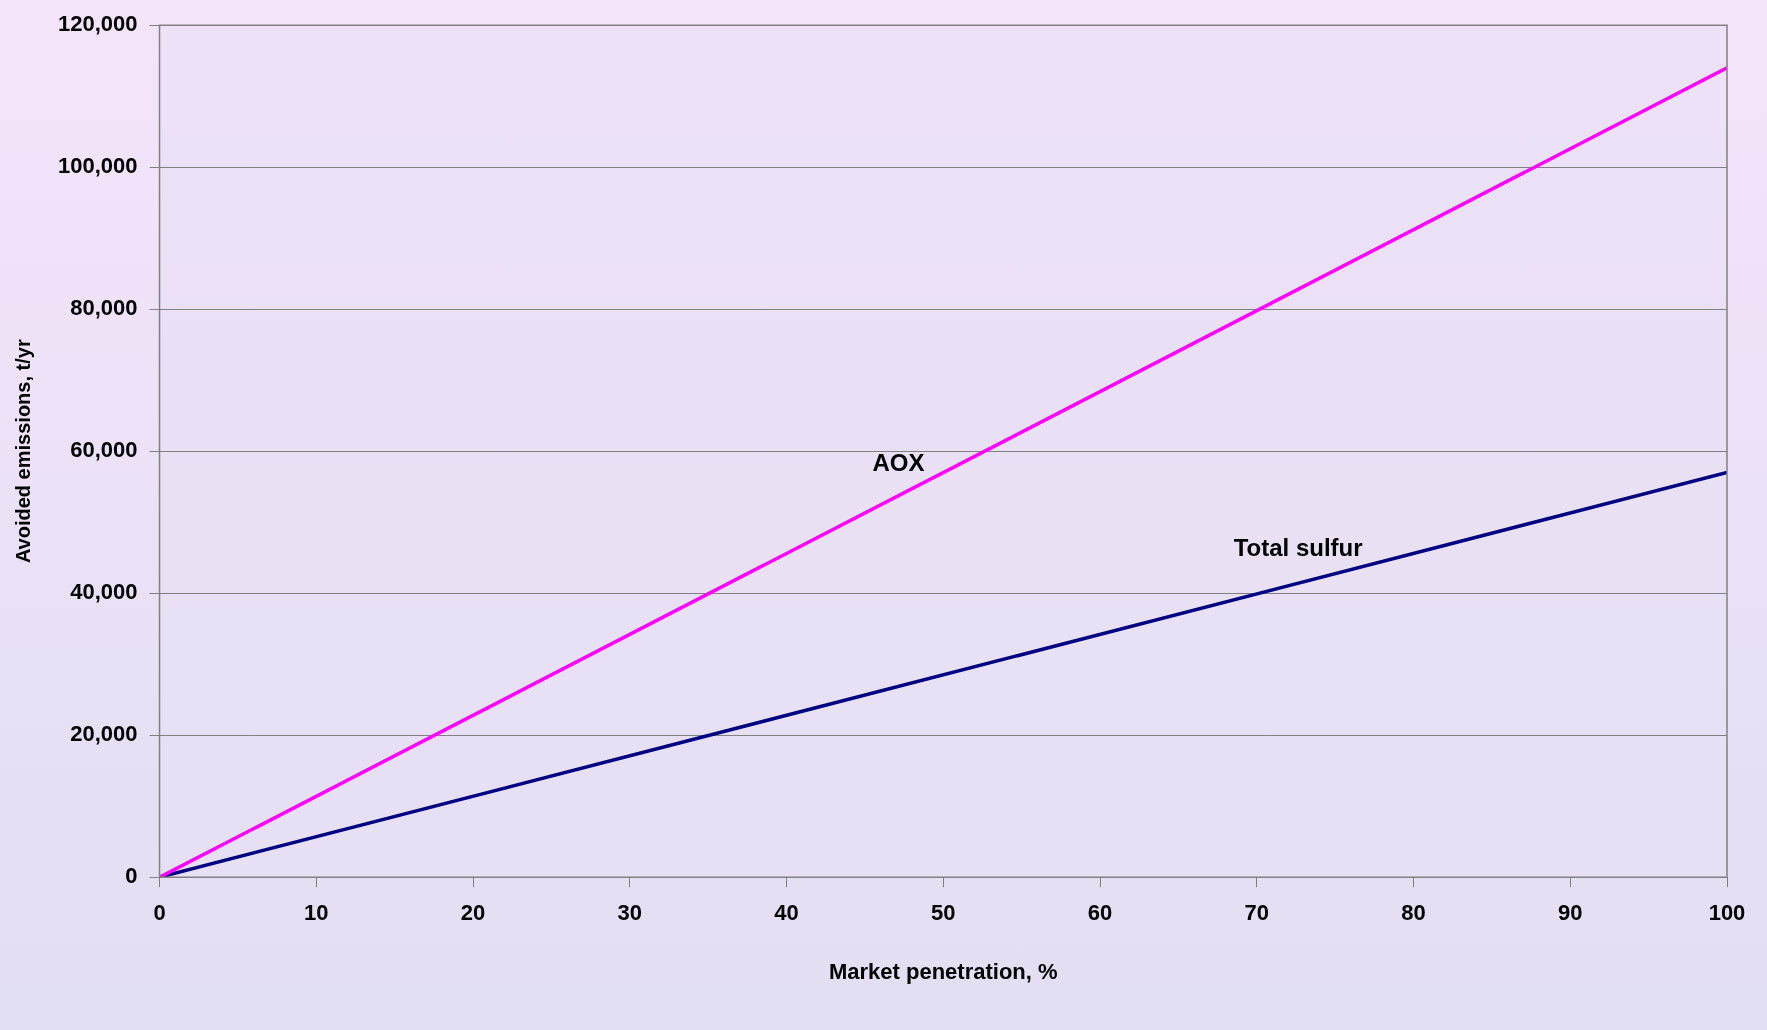 The height and width of the screenshot is (1030, 1767). What do you see at coordinates (131, 876) in the screenshot?
I see `y-tick-label: 0` at bounding box center [131, 876].